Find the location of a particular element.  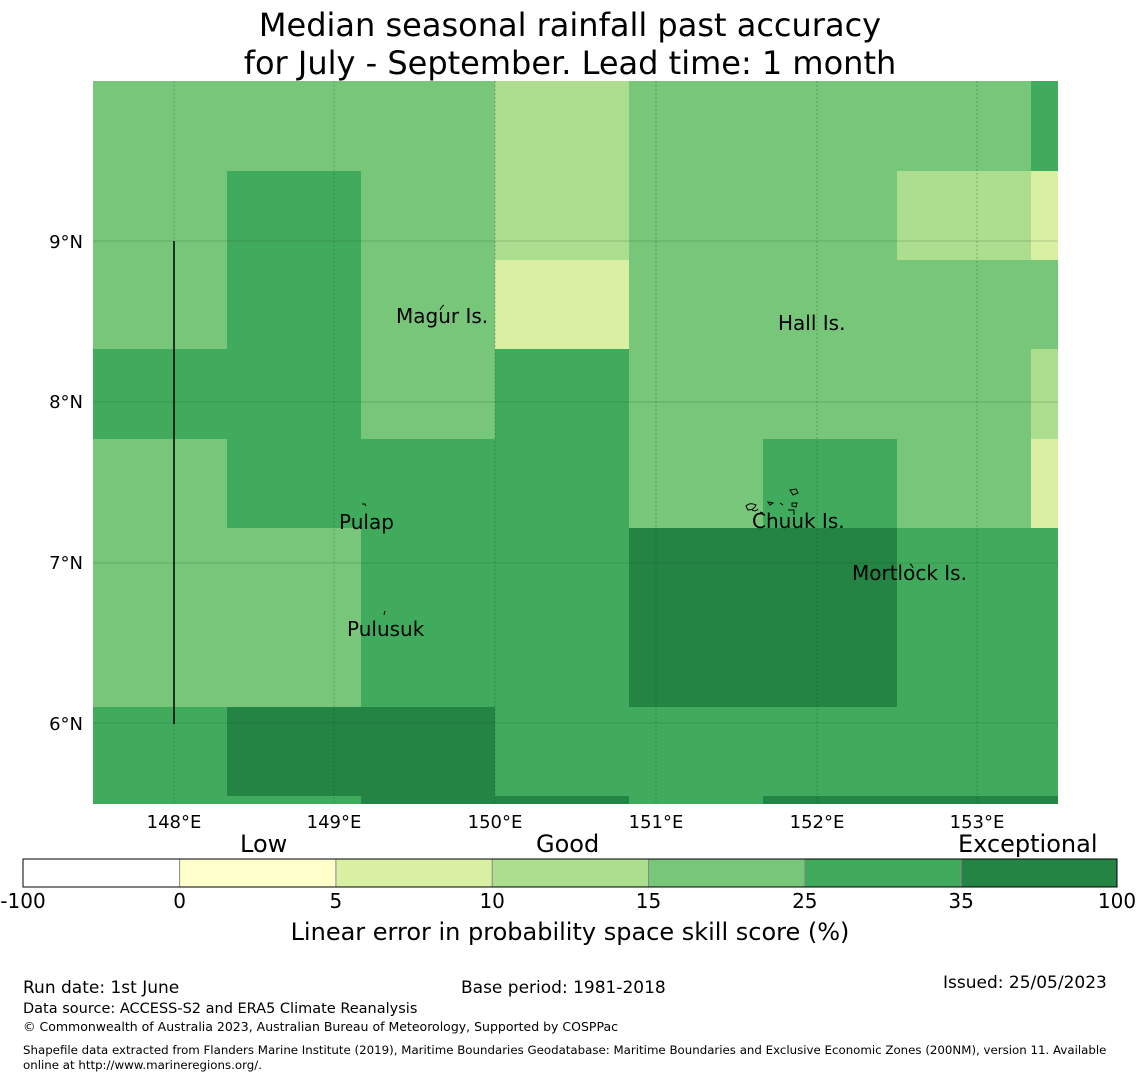

island-shape-magur is located at coordinates (442, 307).